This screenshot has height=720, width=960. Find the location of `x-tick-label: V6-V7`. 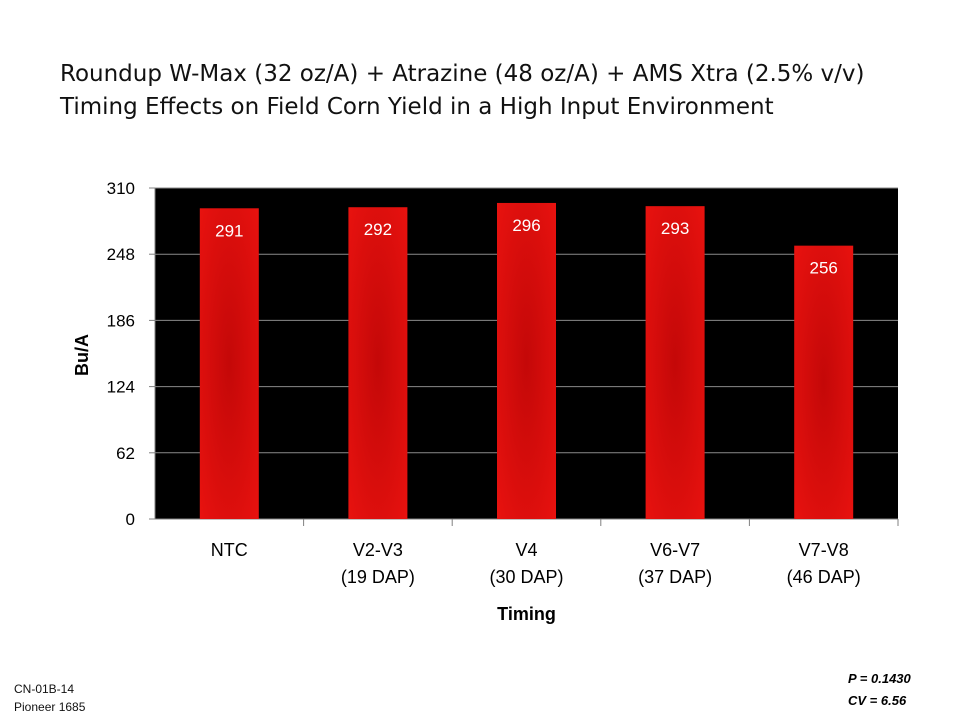

x-tick-label: V6-V7 is located at coordinates (675, 550).